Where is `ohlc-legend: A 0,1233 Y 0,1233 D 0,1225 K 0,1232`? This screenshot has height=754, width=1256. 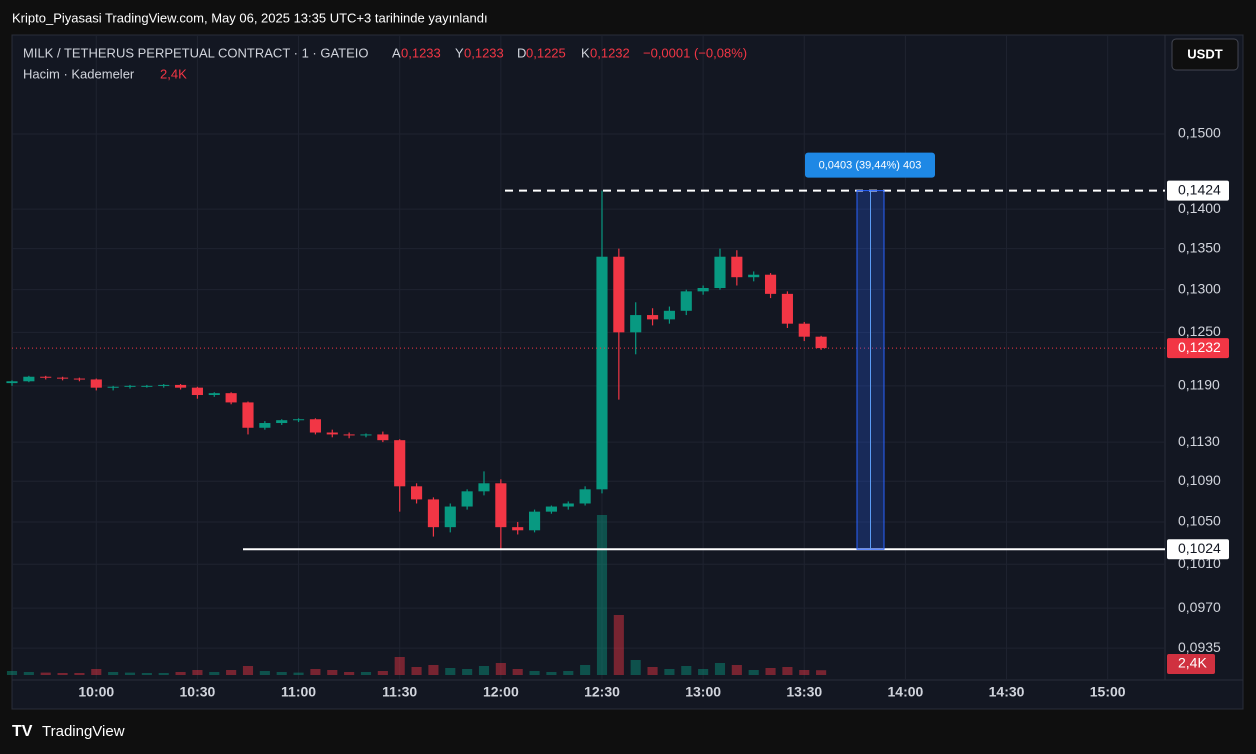
ohlc-legend: A 0,1233 Y 0,1233 D 0,1225 K 0,1232 is located at coordinates (511, 52).